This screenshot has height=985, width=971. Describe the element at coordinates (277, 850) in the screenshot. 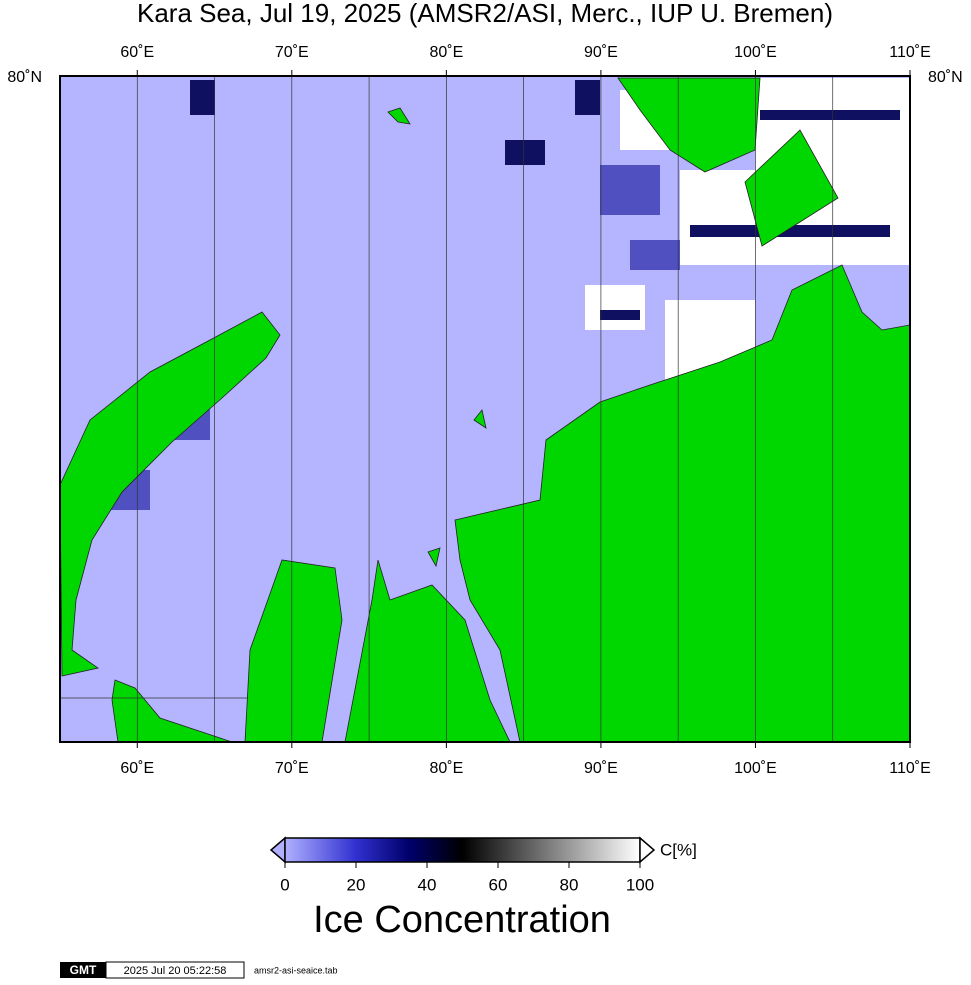

I see `colorbar-low-arrow` at that location.